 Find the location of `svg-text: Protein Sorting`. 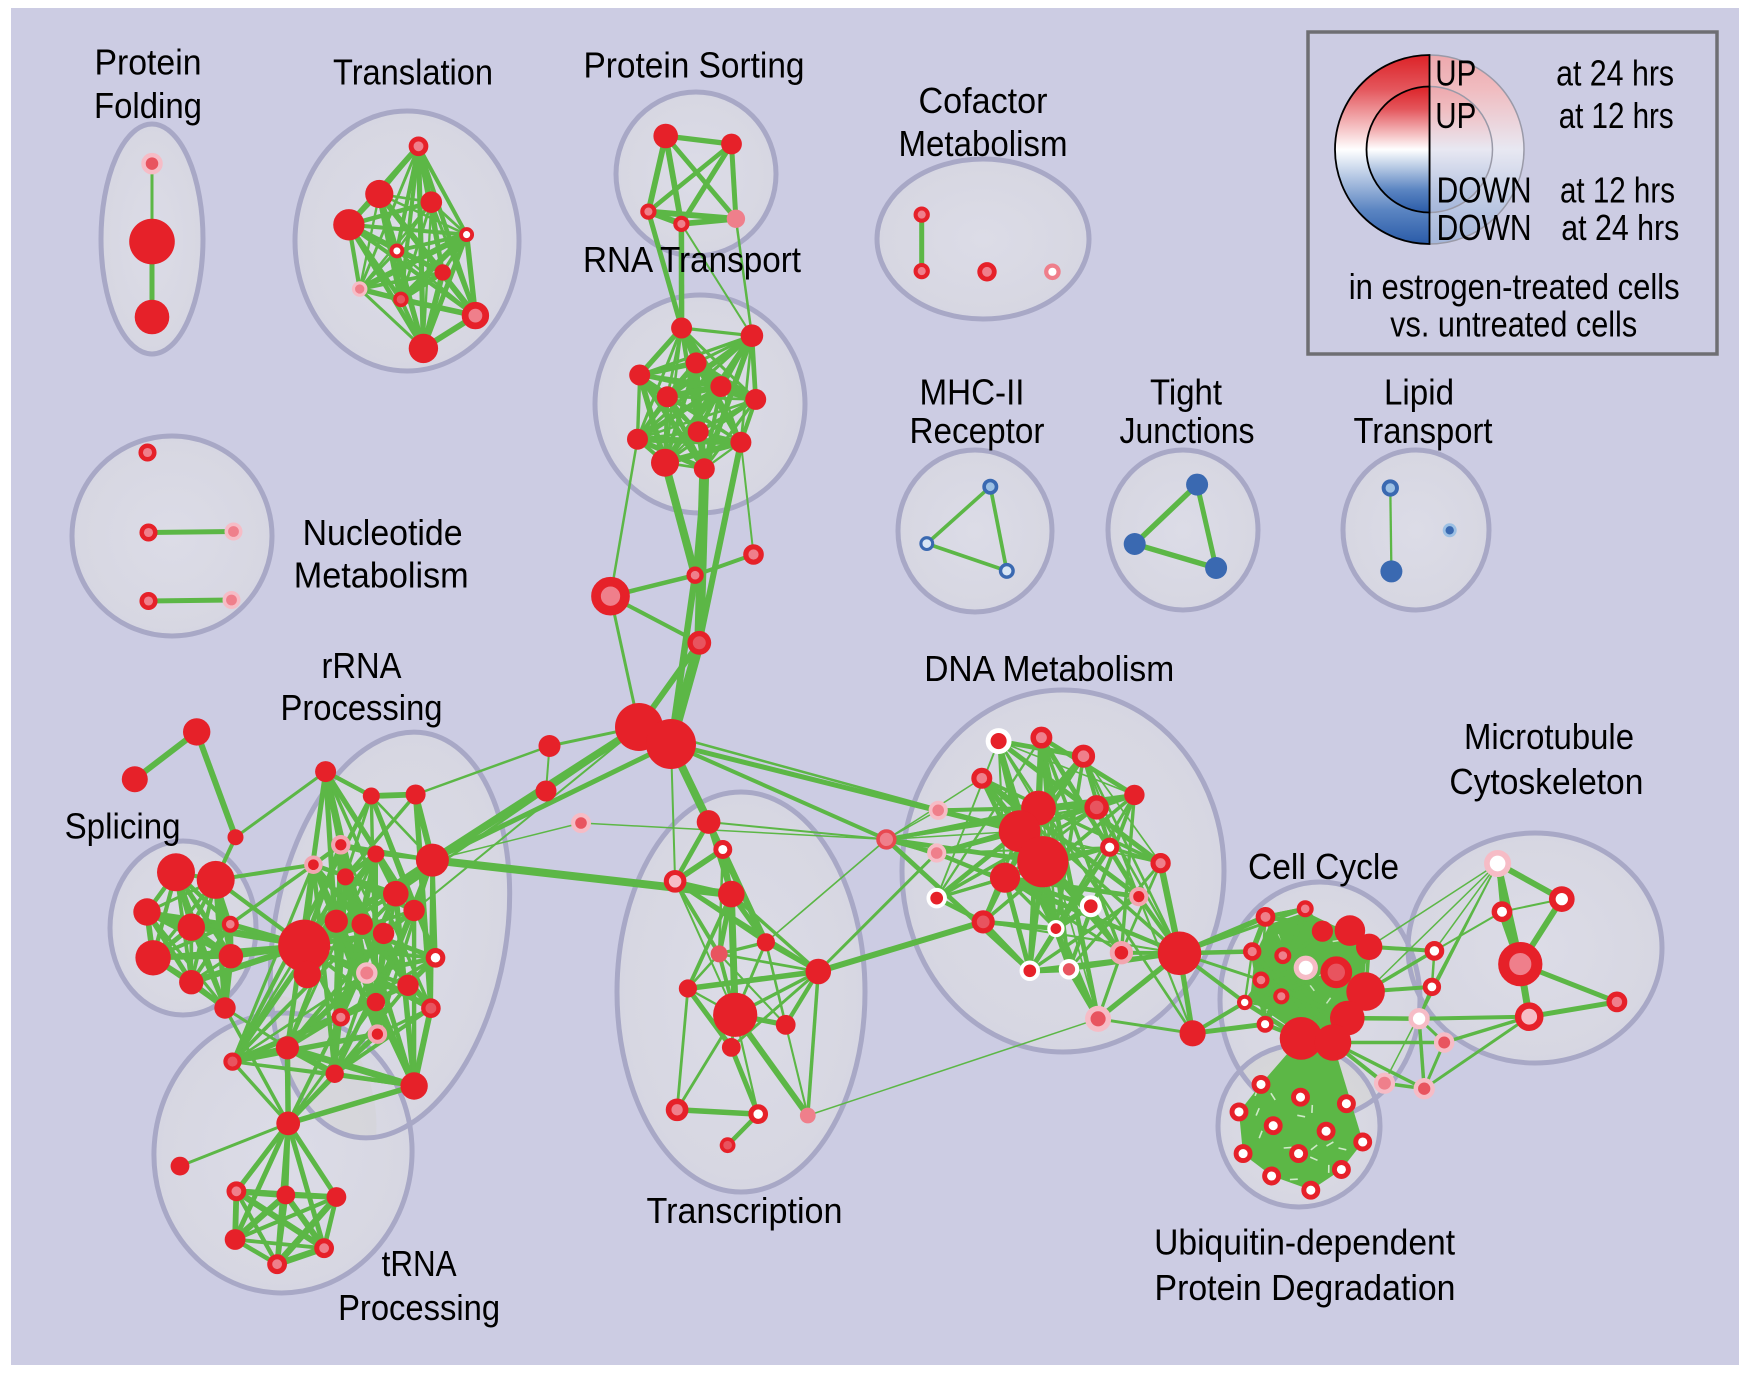

svg-text: Protein Sorting is located at coordinates (694, 65).